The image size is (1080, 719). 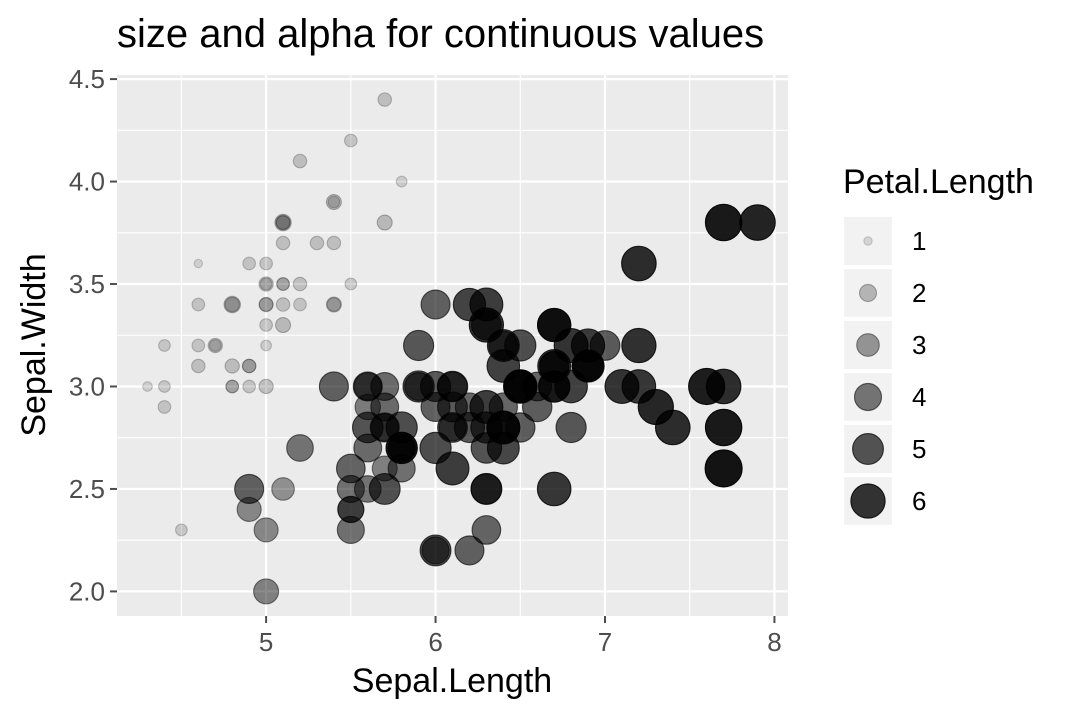 What do you see at coordinates (266, 642) in the screenshot?
I see `x-tick-label: 5` at bounding box center [266, 642].